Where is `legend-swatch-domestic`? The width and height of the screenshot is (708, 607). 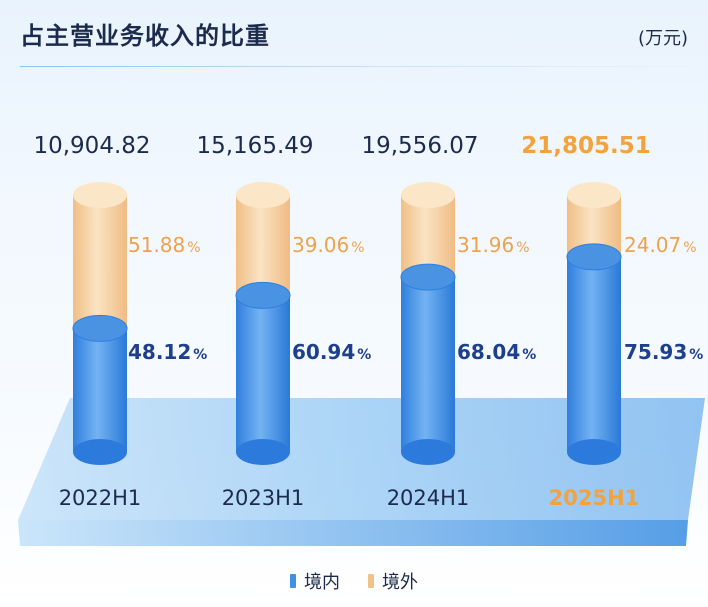
legend-swatch-domestic is located at coordinates (293, 581).